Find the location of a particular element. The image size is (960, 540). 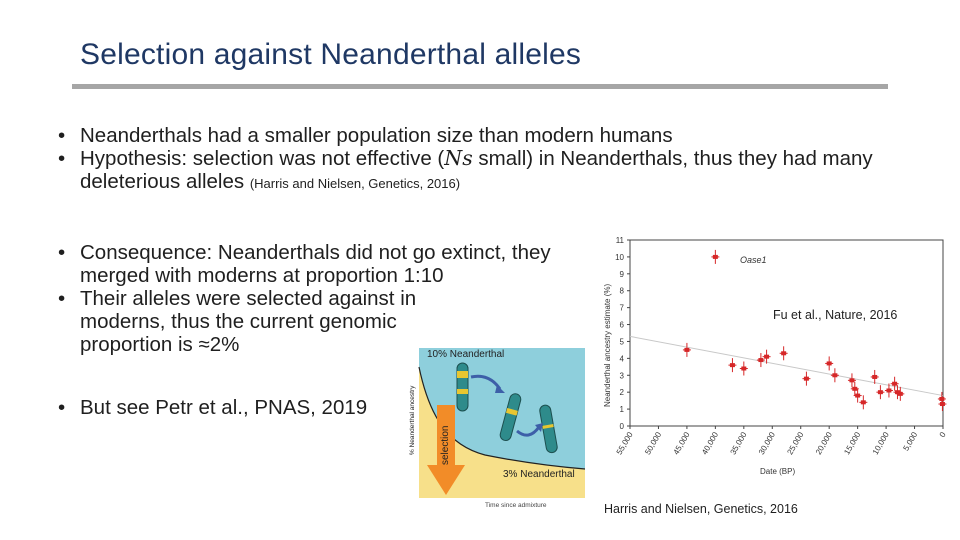

bottom-label: 3% Neanderthal is located at coordinates (539, 474).